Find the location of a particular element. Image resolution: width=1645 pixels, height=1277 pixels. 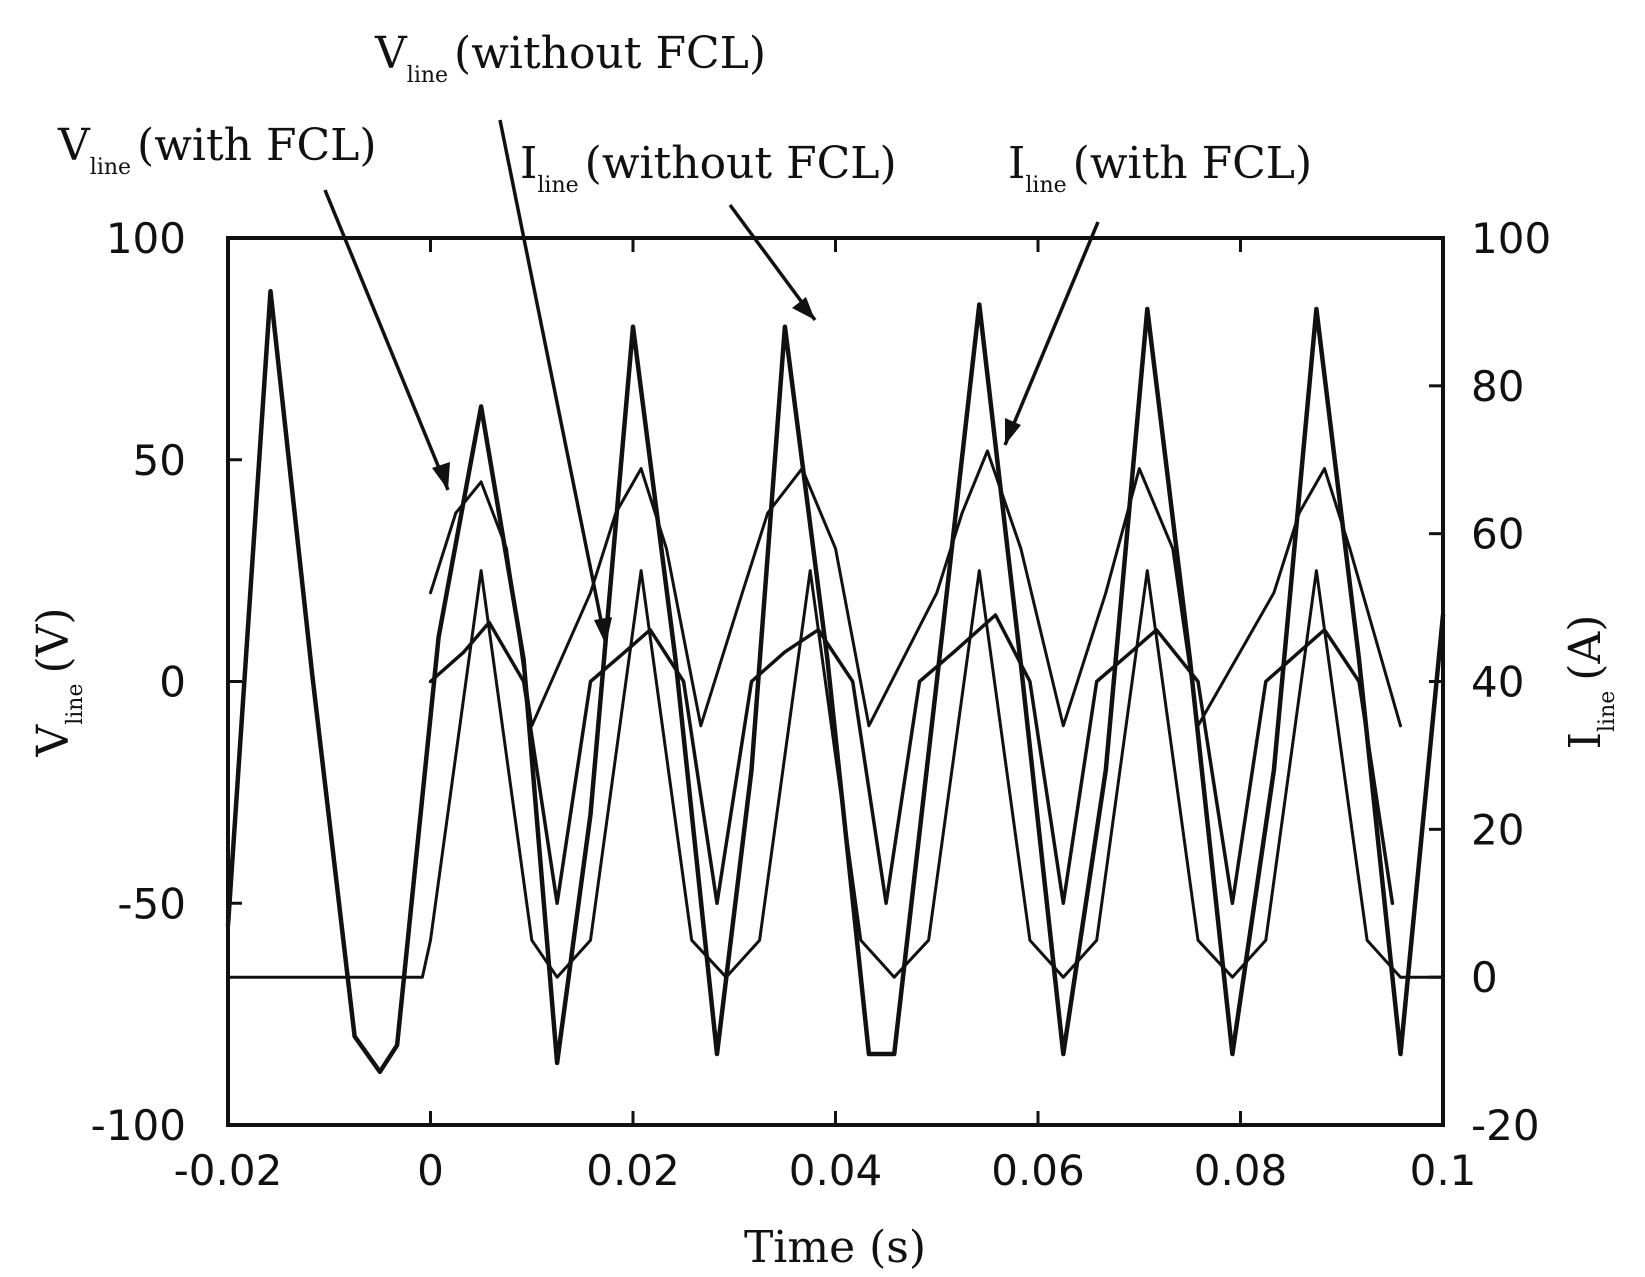

y-left-tick-label: 50 is located at coordinates (159, 460).